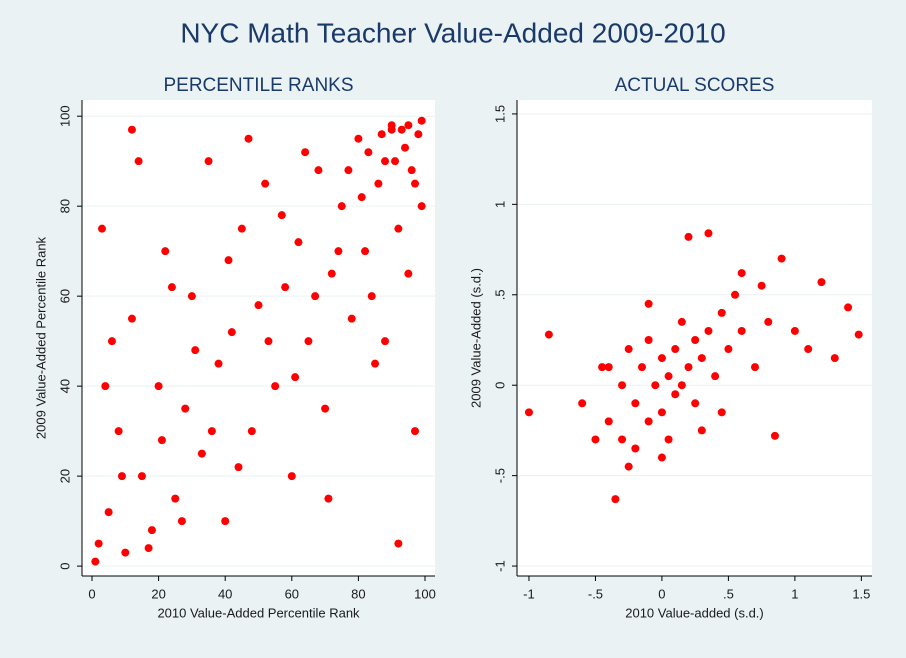 Image resolution: width=906 pixels, height=658 pixels. Describe the element at coordinates (64, 565) in the screenshot. I see `y-tick-label: 0` at that location.